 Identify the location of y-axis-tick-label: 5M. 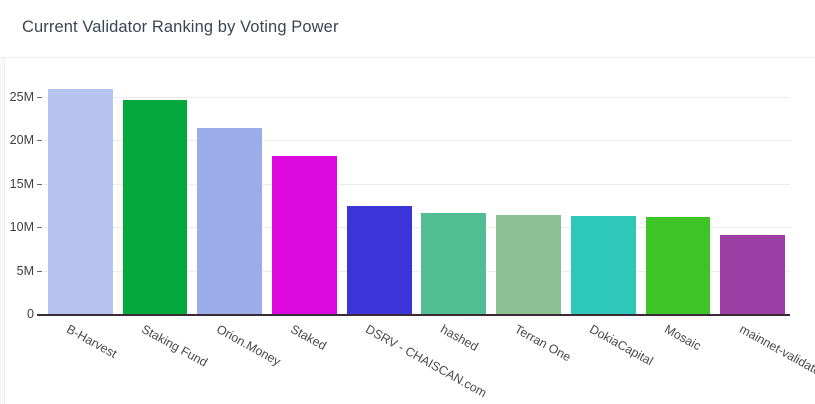
(25, 270).